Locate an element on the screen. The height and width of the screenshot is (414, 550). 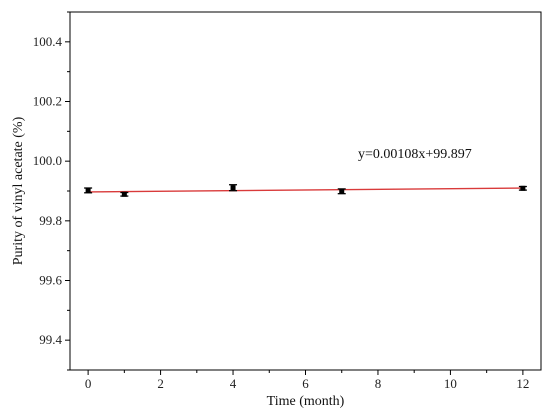
y-tick-label: 100.0 is located at coordinates (47, 160).